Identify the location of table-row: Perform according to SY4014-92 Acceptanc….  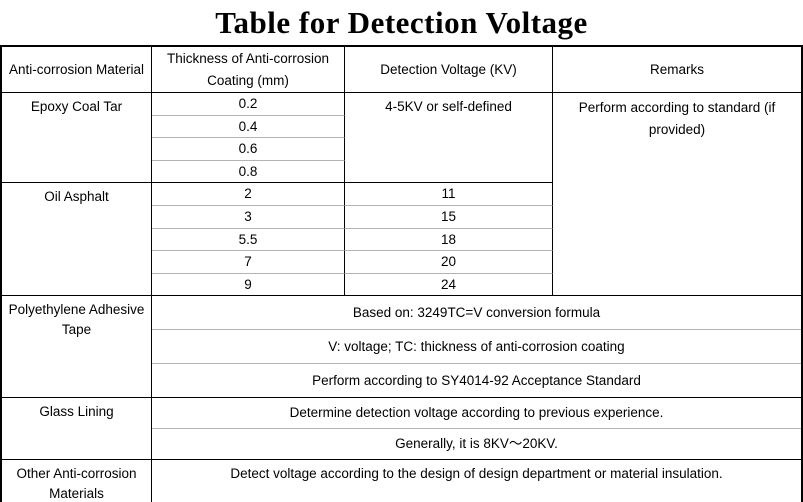
(401, 381).